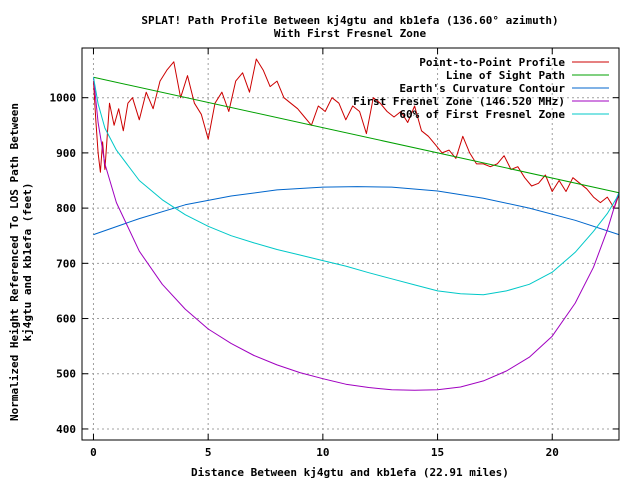 This screenshot has width=640, height=480. I want to click on y-tick-label: 500, so click(66, 374).